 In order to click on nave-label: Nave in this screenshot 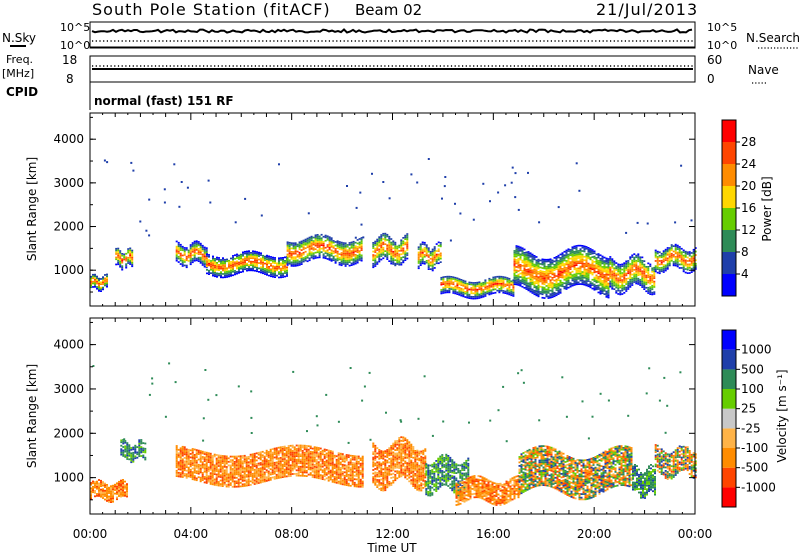, I will do `click(763, 70)`.